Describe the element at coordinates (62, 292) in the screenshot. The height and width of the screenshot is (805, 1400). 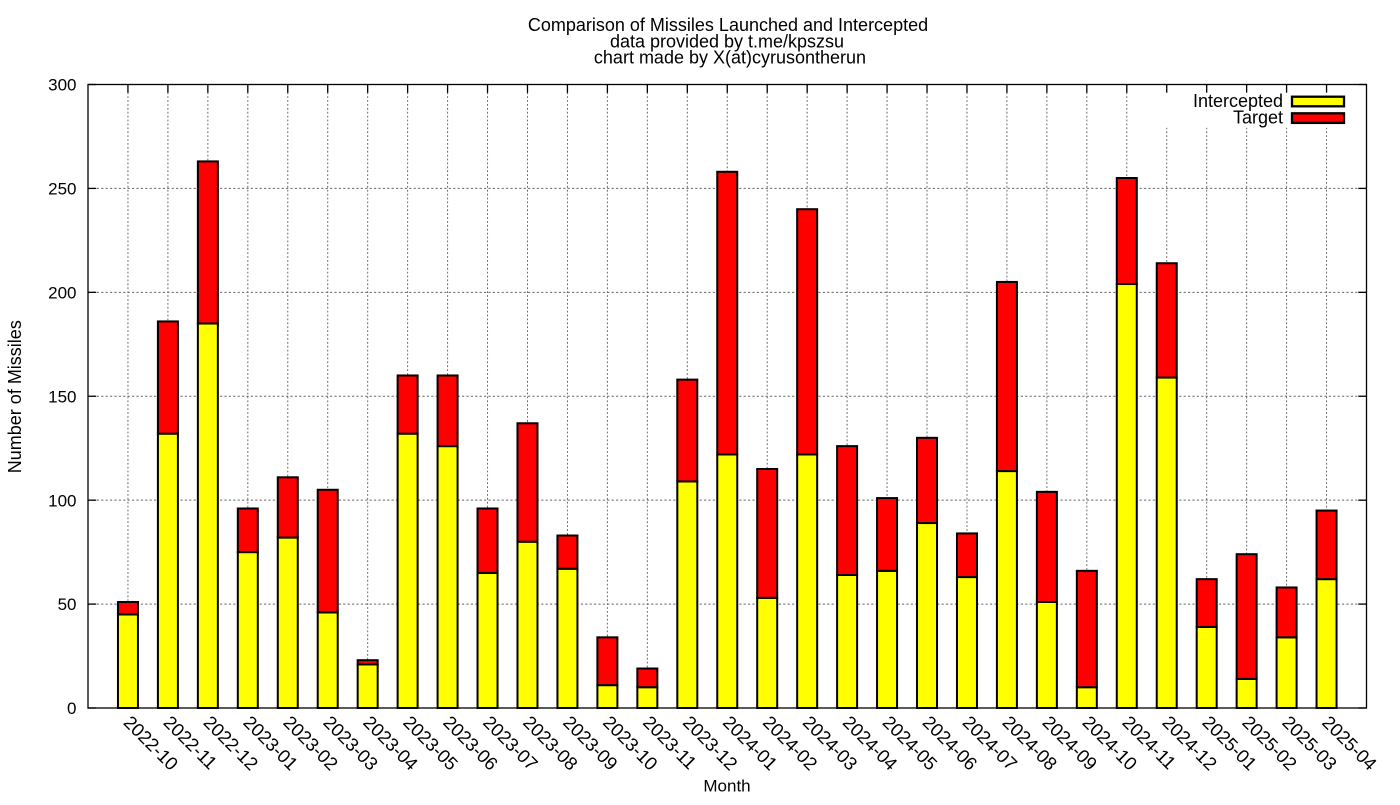
I see `svg-text: 200` at that location.